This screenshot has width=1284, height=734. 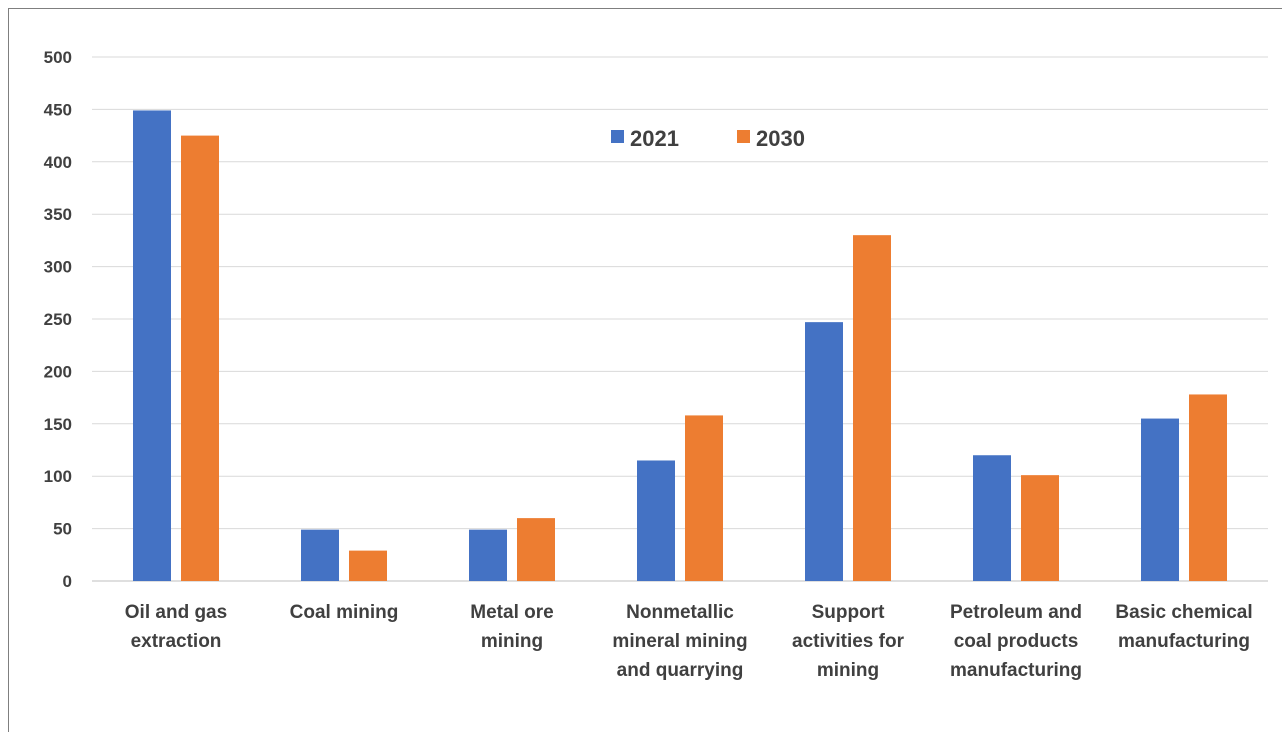 I want to click on y-axis: 0 50 100 150 200 250 300 350 400 450 500, so click(x=58, y=319).